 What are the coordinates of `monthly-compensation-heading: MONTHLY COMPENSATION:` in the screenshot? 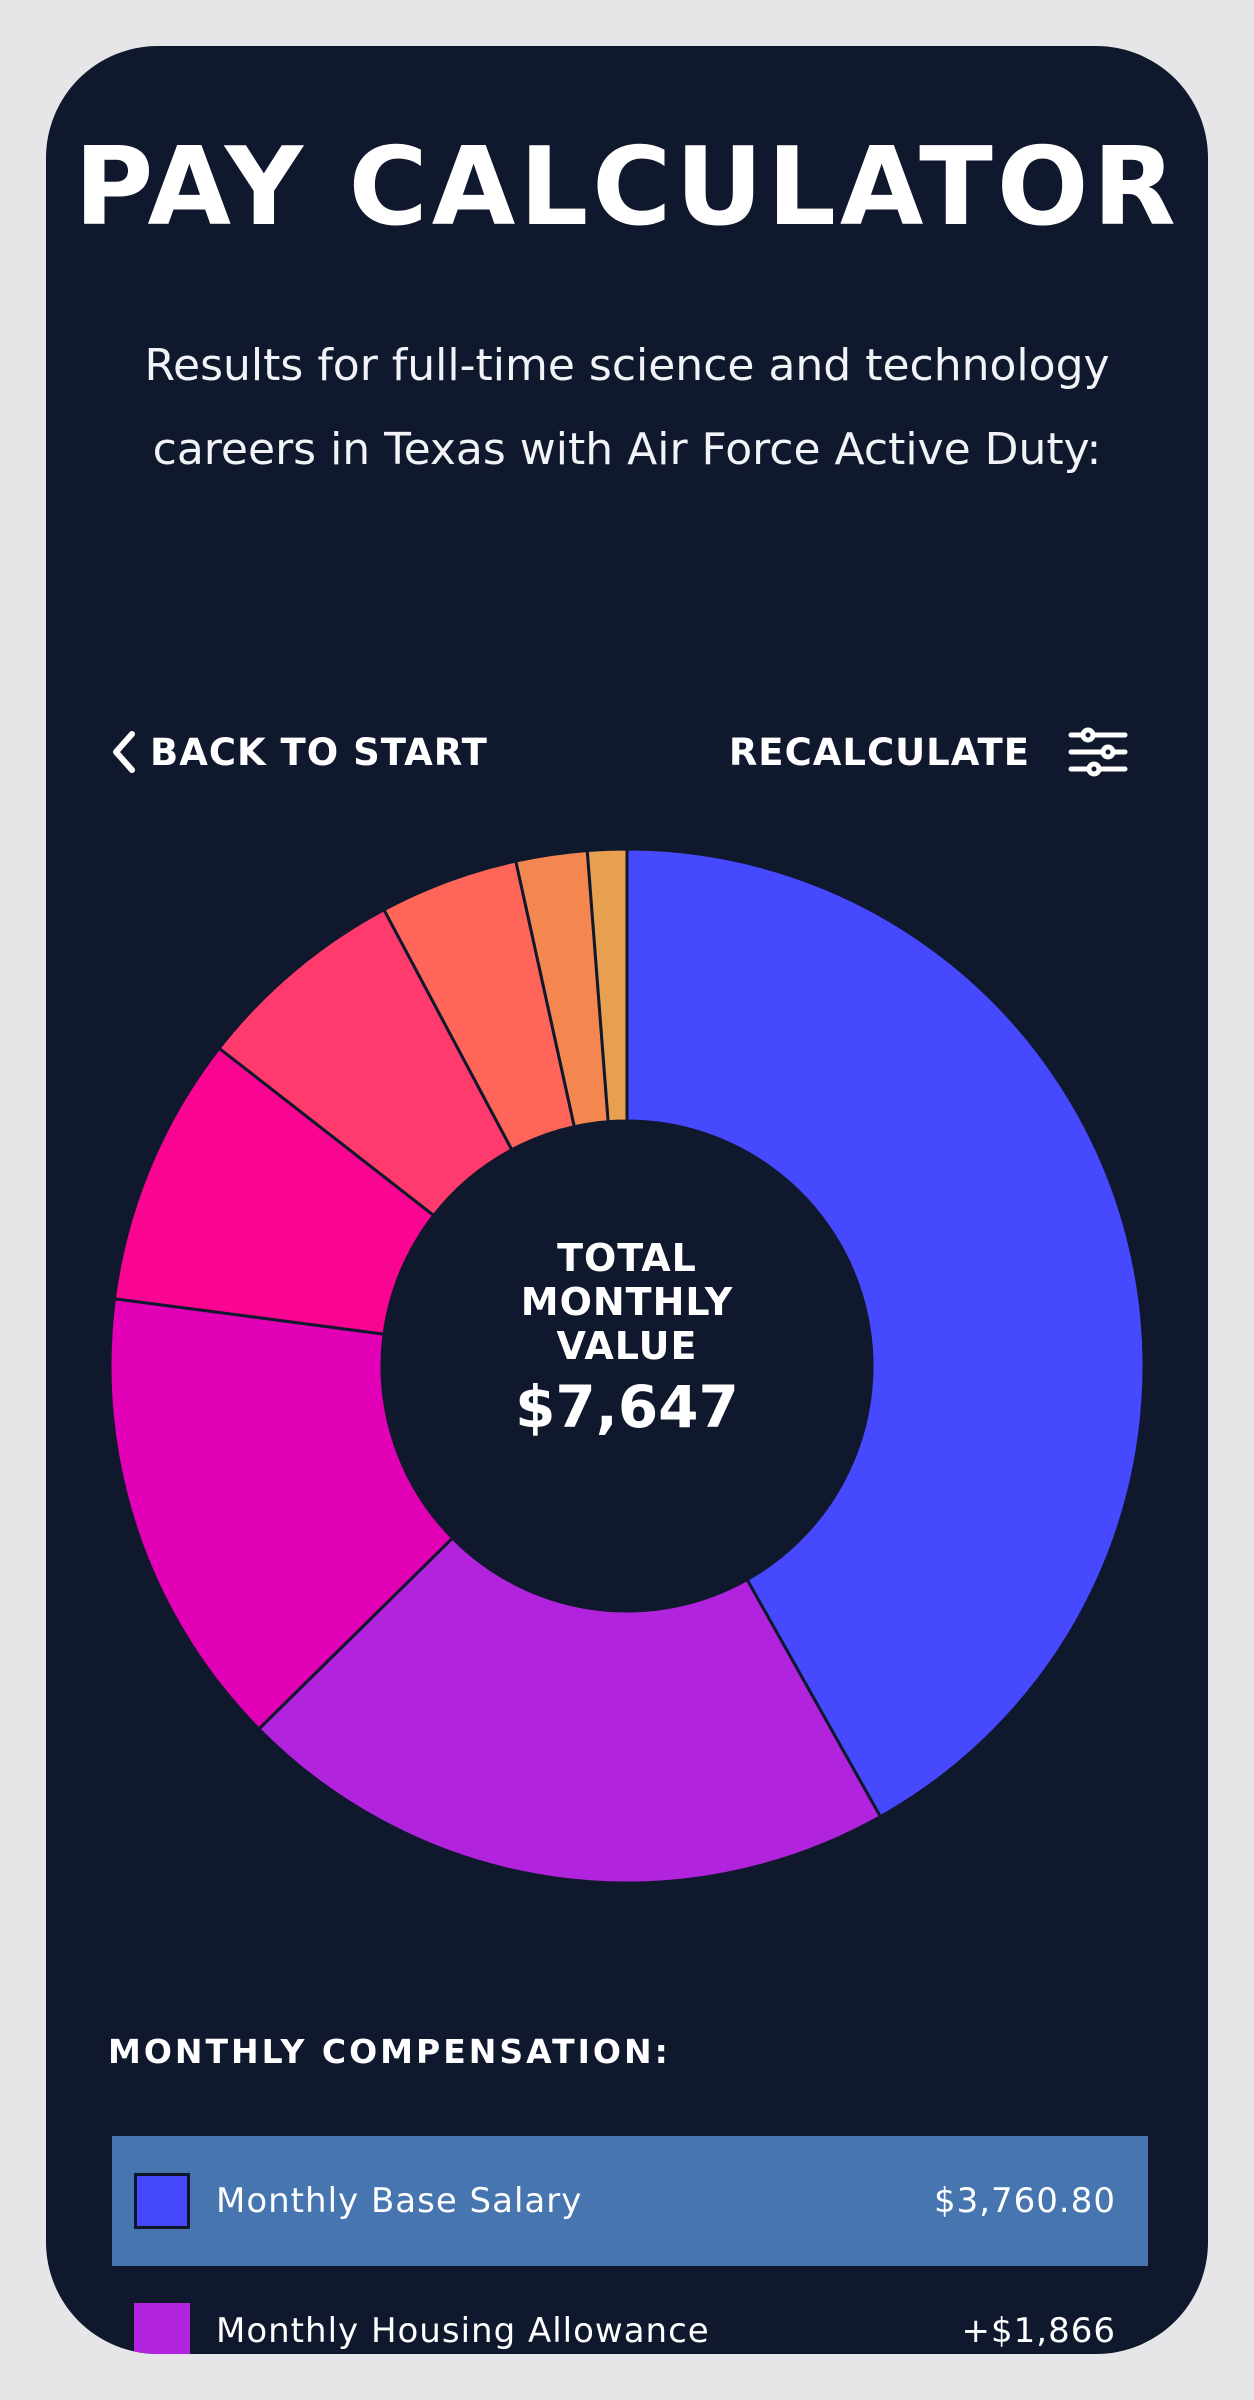 It's located at (389, 2051).